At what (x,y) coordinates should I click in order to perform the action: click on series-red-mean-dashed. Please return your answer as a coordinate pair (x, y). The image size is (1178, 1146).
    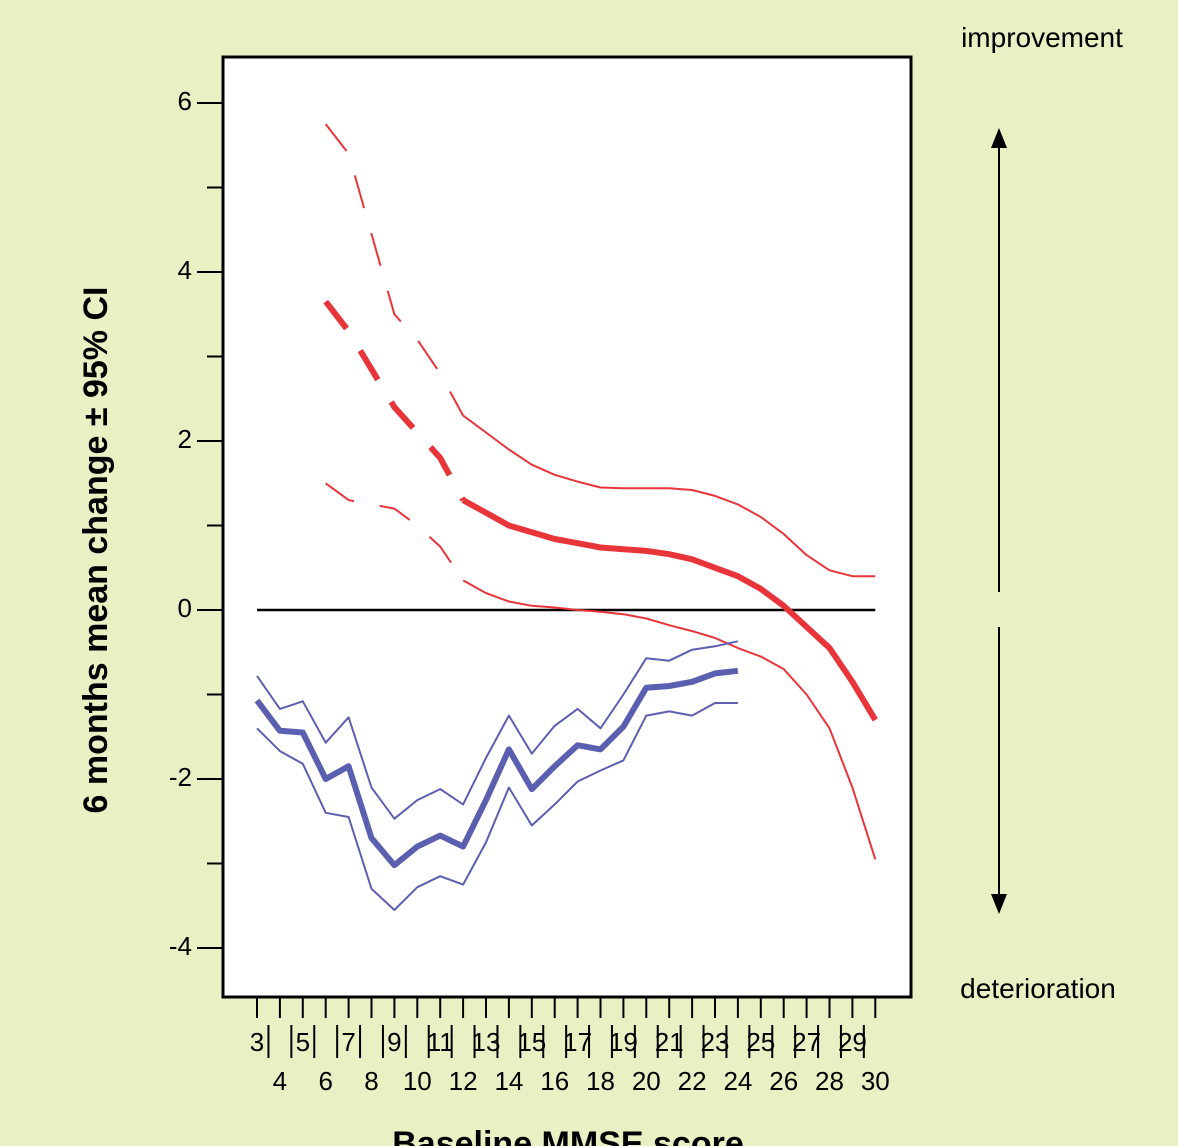
    Looking at the image, I should click on (394, 400).